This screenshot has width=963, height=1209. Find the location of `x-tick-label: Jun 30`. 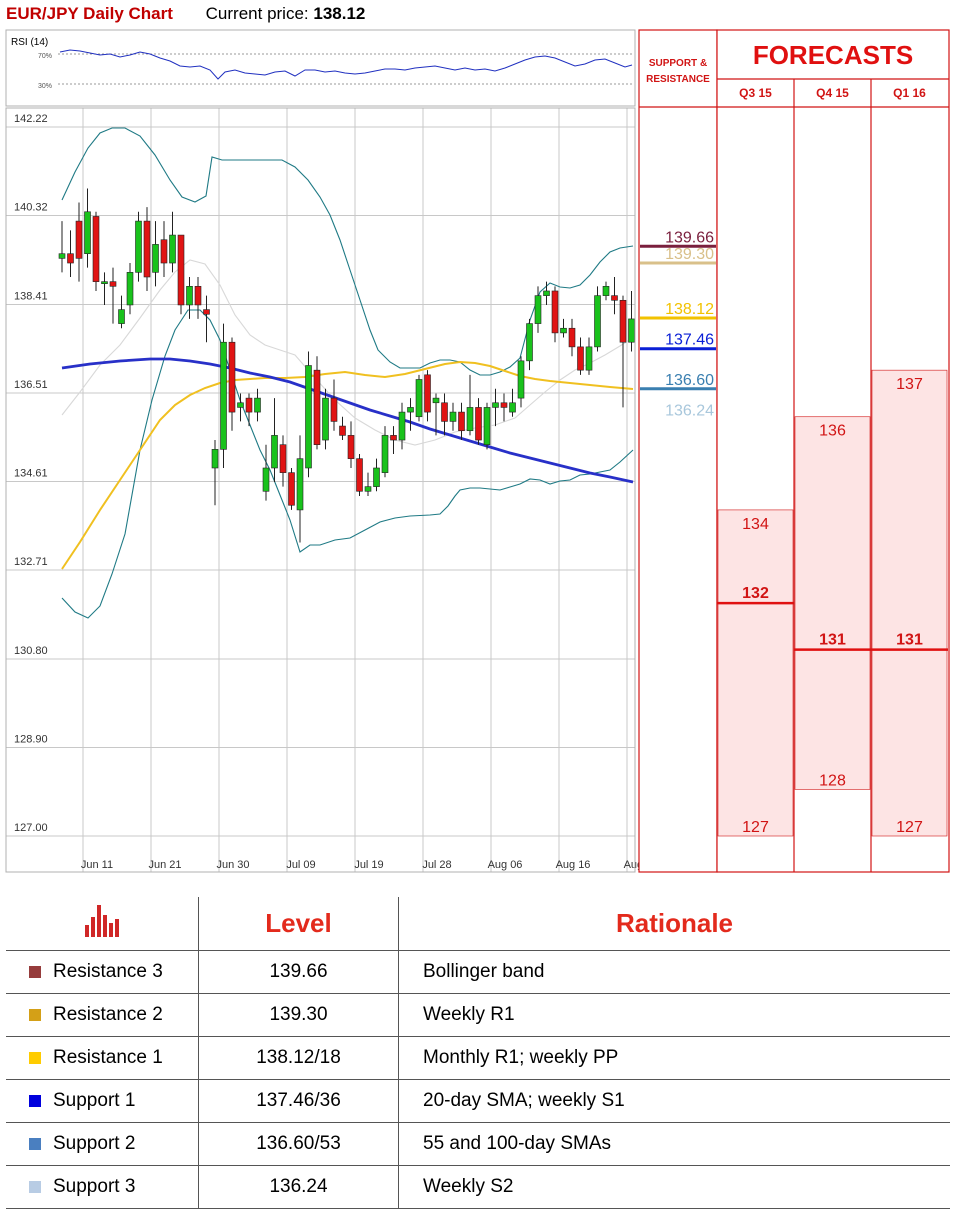

x-tick-label: Jun 30 is located at coordinates (232, 865).